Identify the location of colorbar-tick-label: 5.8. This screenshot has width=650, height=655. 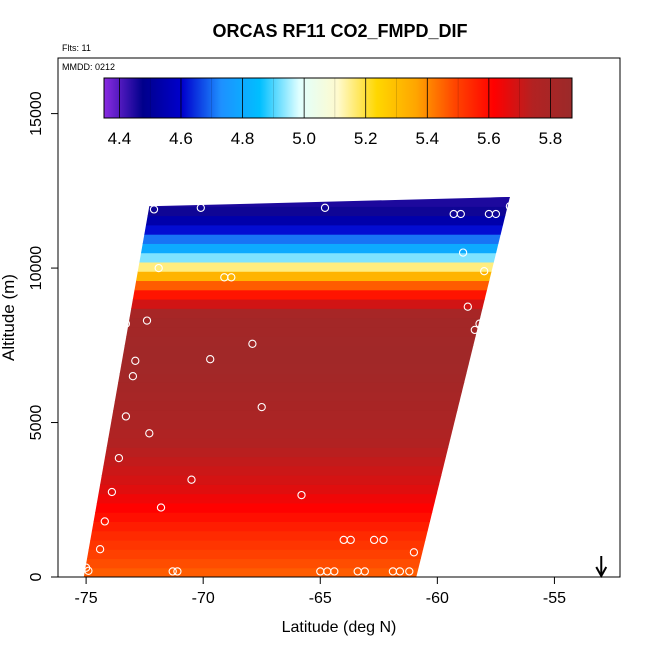
(551, 138).